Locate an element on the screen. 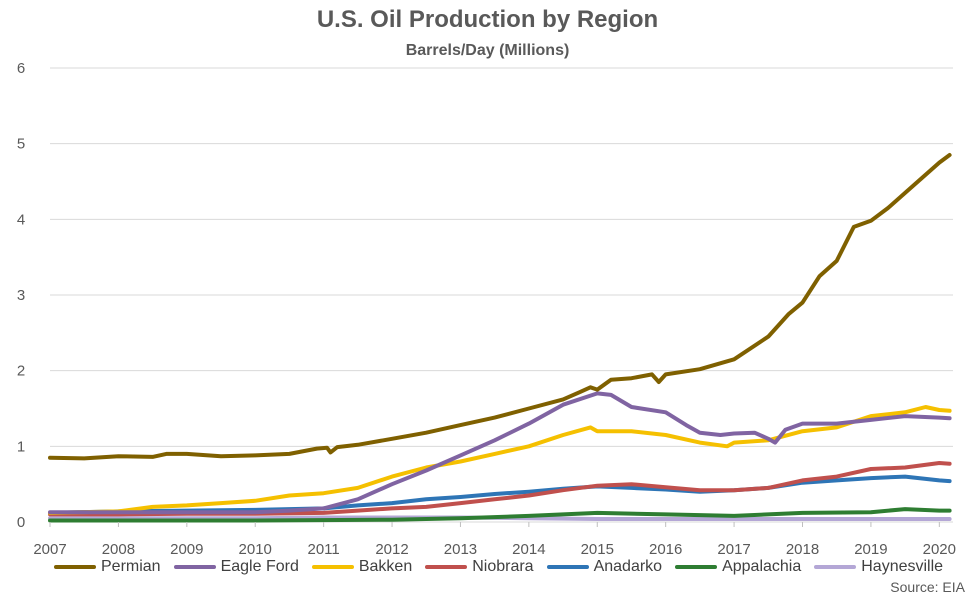  chart-subtitle: Barrels/Day (Millions) is located at coordinates (487, 50).